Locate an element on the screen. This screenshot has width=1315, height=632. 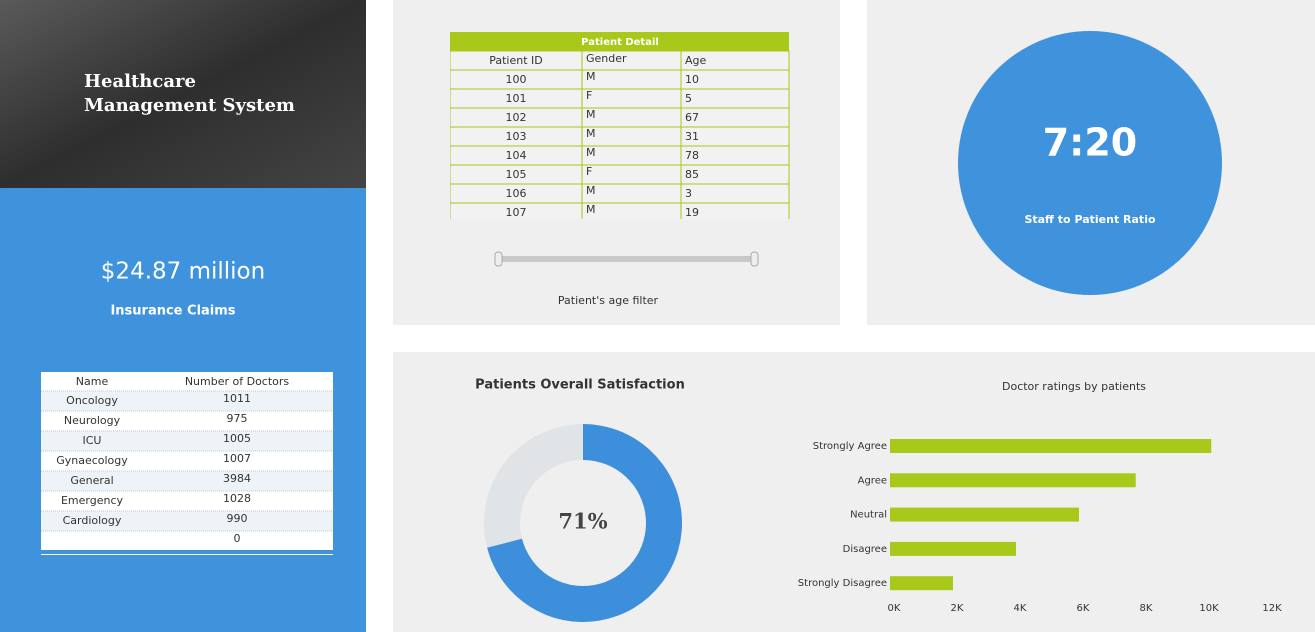
table-cell: 103 is located at coordinates (516, 136).